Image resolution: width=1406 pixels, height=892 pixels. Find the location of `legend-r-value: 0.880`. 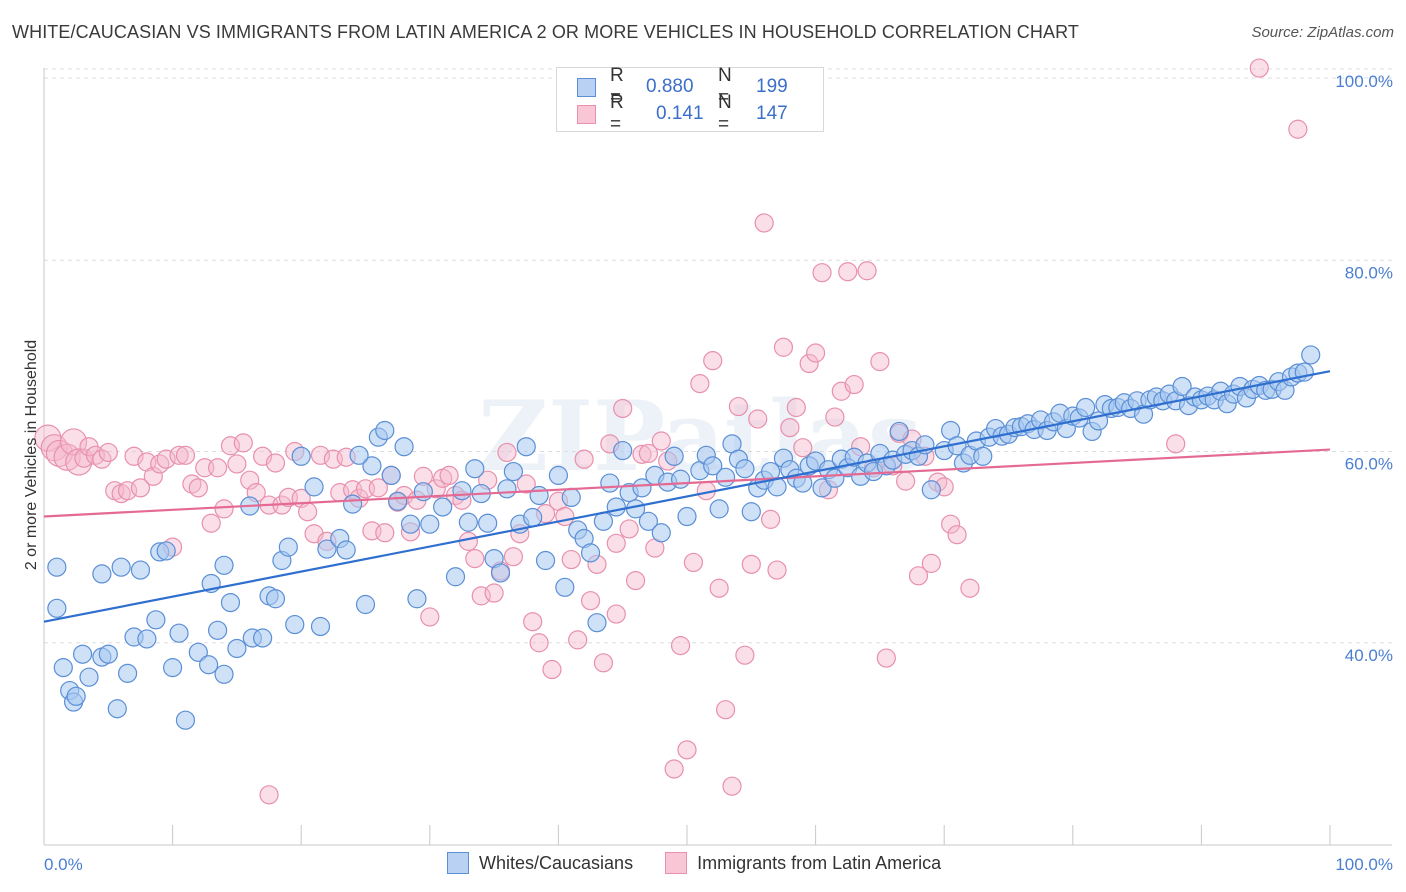

legend-r-value: 0.880 is located at coordinates (670, 86).